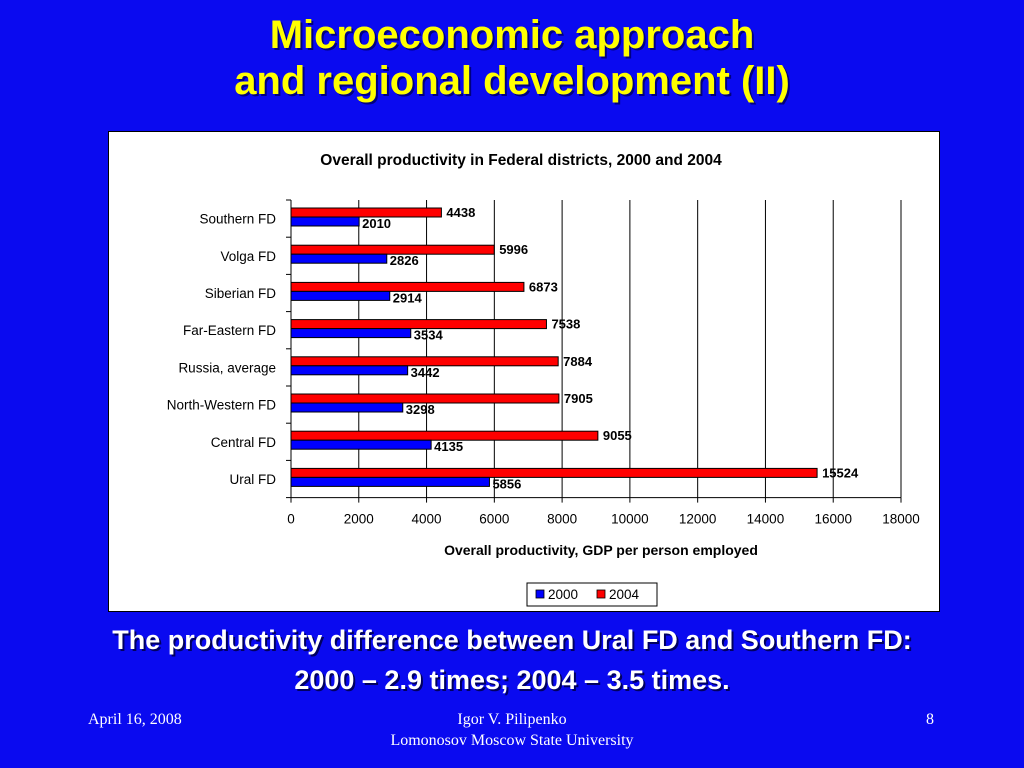  What do you see at coordinates (460, 212) in the screenshot?
I see `data-label-2004: 4438` at bounding box center [460, 212].